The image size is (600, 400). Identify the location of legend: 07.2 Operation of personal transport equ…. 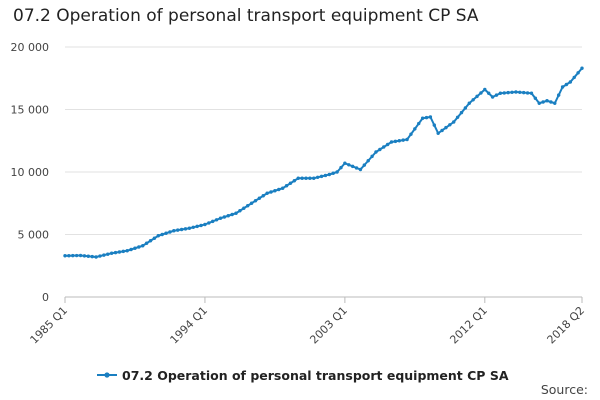
(302, 375).